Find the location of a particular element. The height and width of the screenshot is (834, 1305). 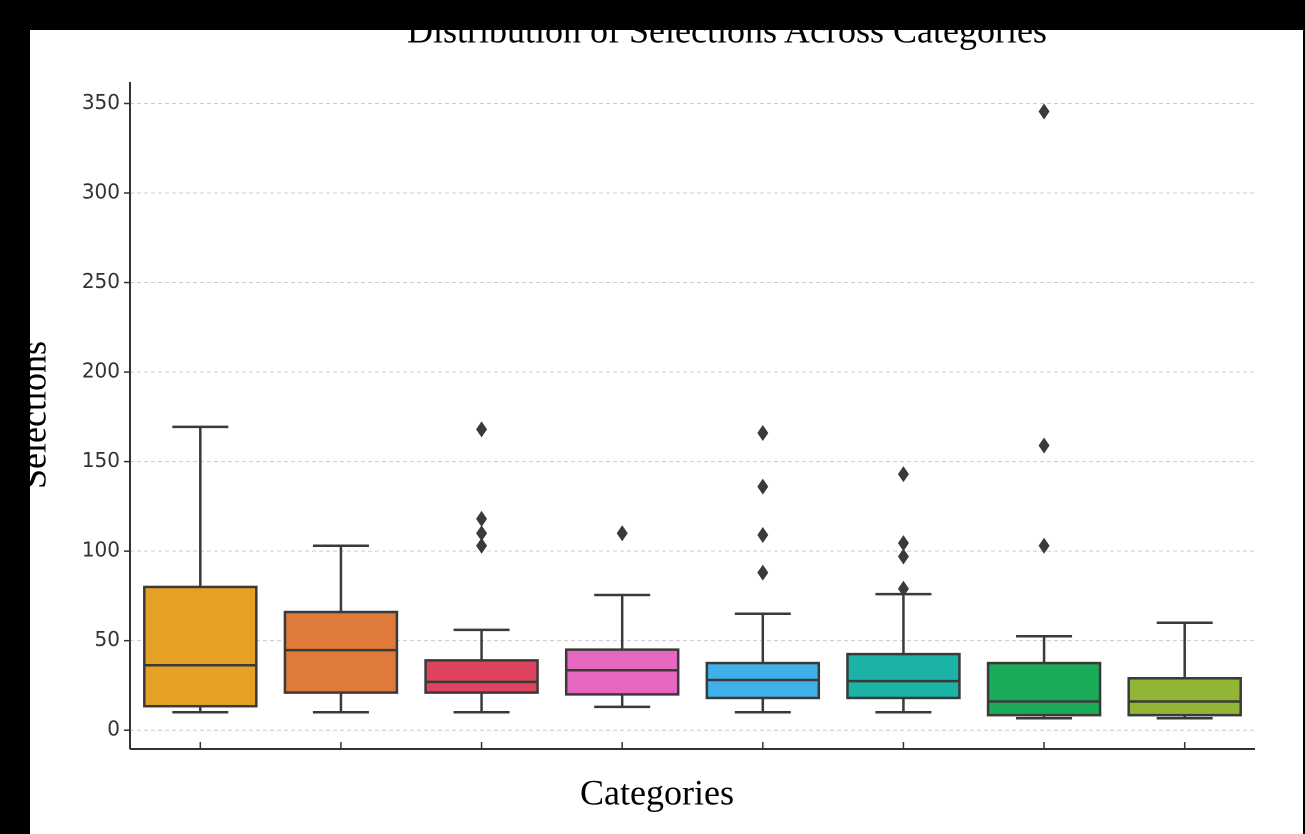

y-tick-label: 250 is located at coordinates (101, 281).